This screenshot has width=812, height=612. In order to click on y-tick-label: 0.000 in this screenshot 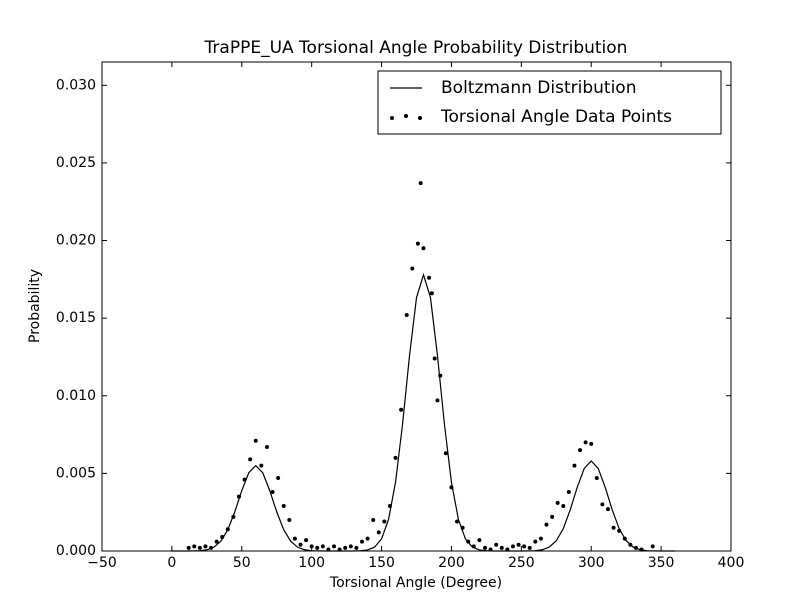, I will do `click(76, 551)`.